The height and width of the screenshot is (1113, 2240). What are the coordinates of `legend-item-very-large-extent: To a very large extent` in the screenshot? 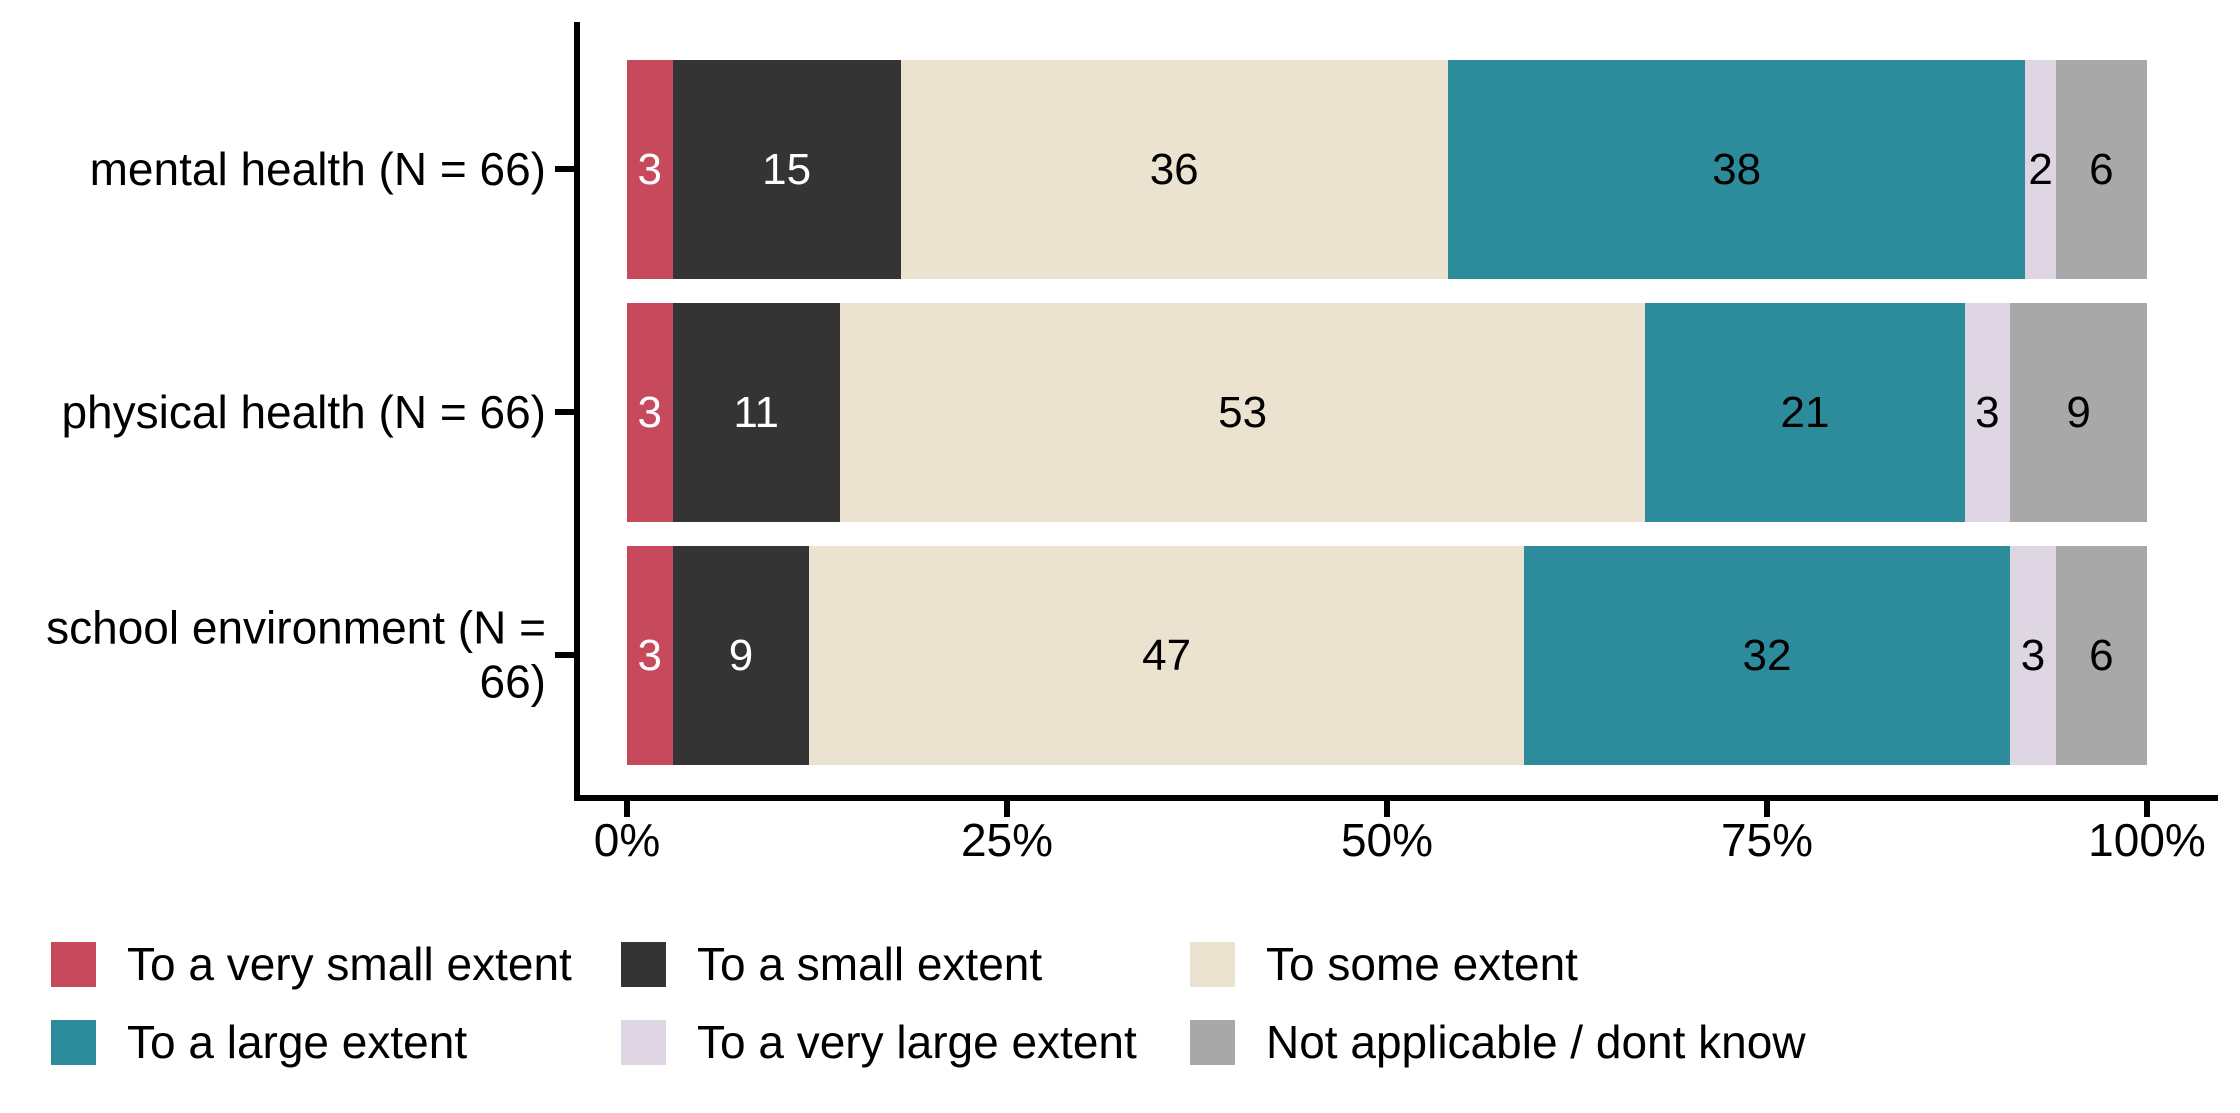 It's located at (905, 1042).